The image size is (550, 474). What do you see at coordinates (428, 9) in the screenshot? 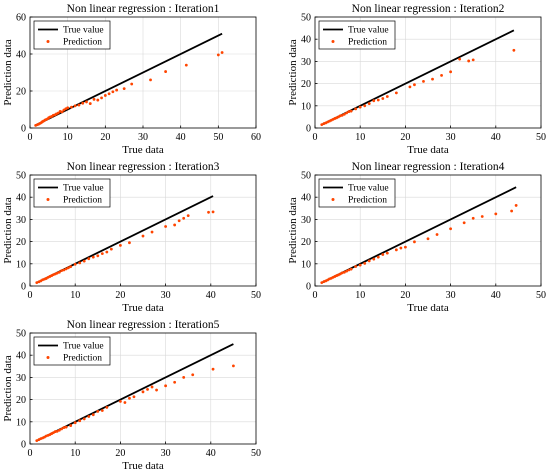
I see `chart-title: Non linear regression : Iteration2` at bounding box center [428, 9].